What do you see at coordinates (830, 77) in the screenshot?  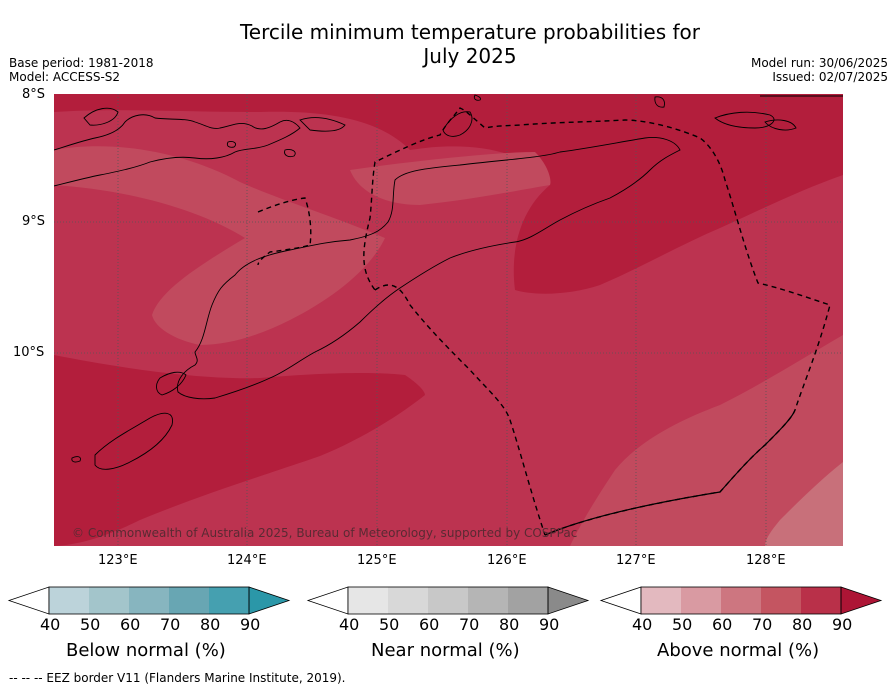 I see `issued-date: Issued: 02/07/2025` at bounding box center [830, 77].